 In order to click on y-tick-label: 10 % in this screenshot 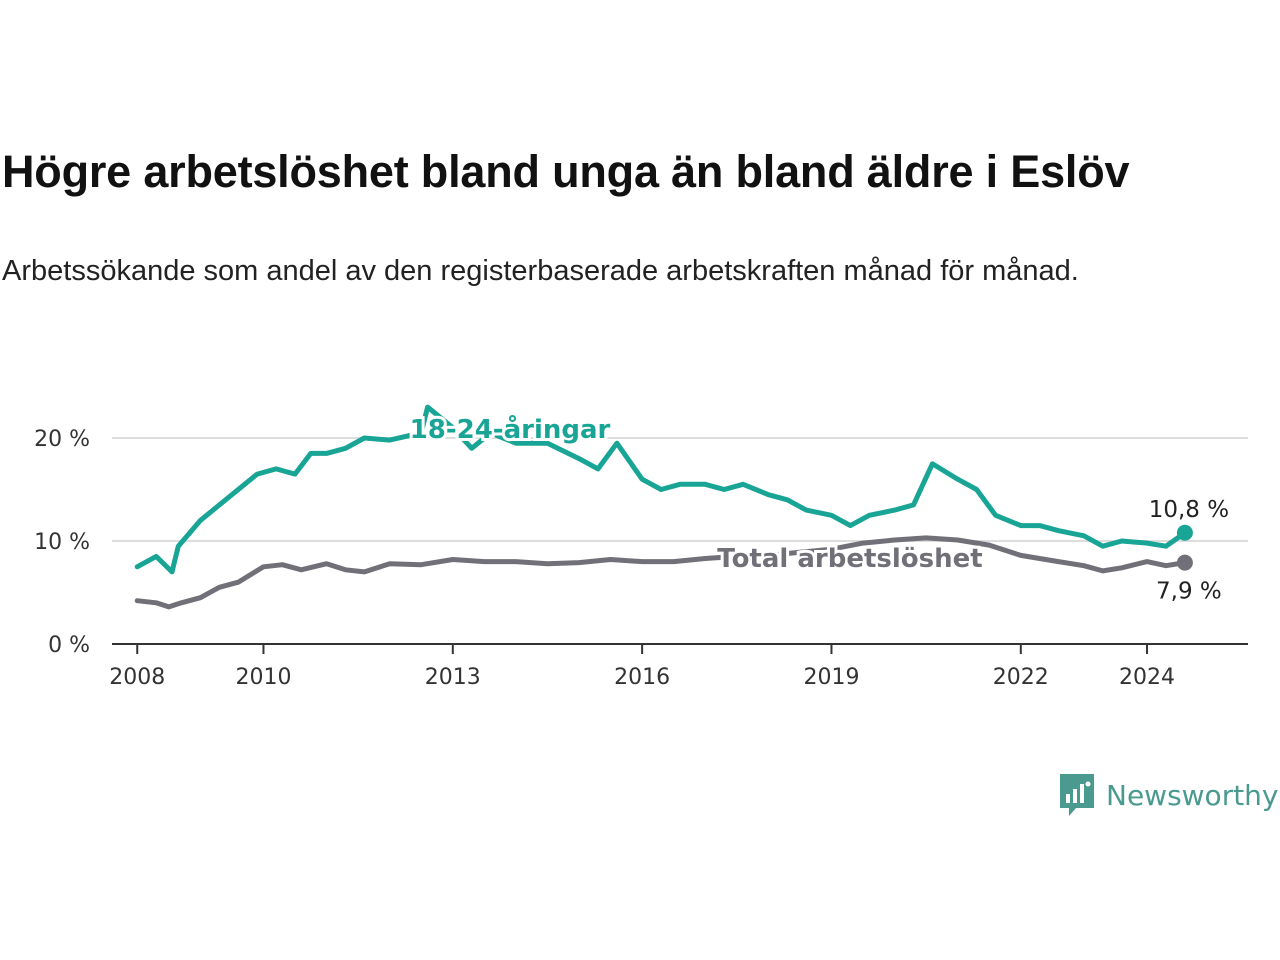, I will do `click(62, 542)`.